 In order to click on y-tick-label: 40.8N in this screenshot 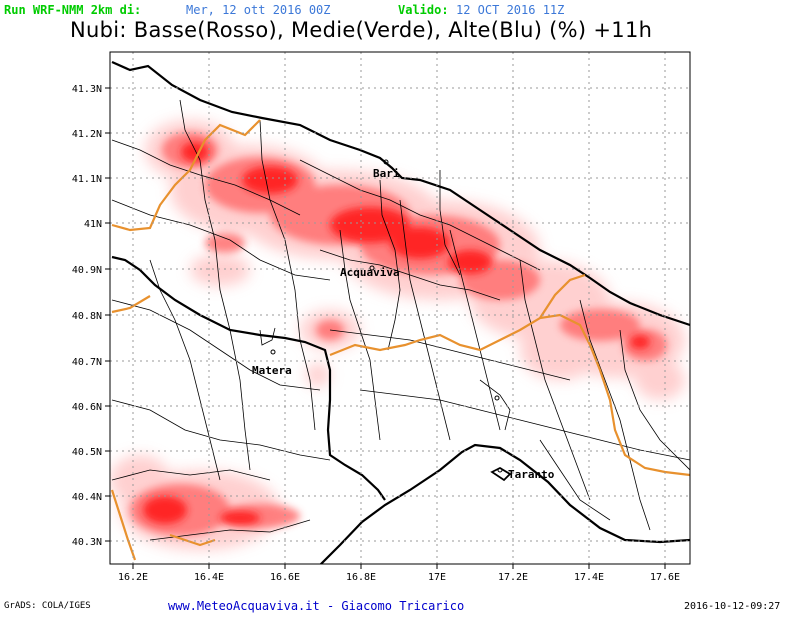, I will do `click(87, 316)`.